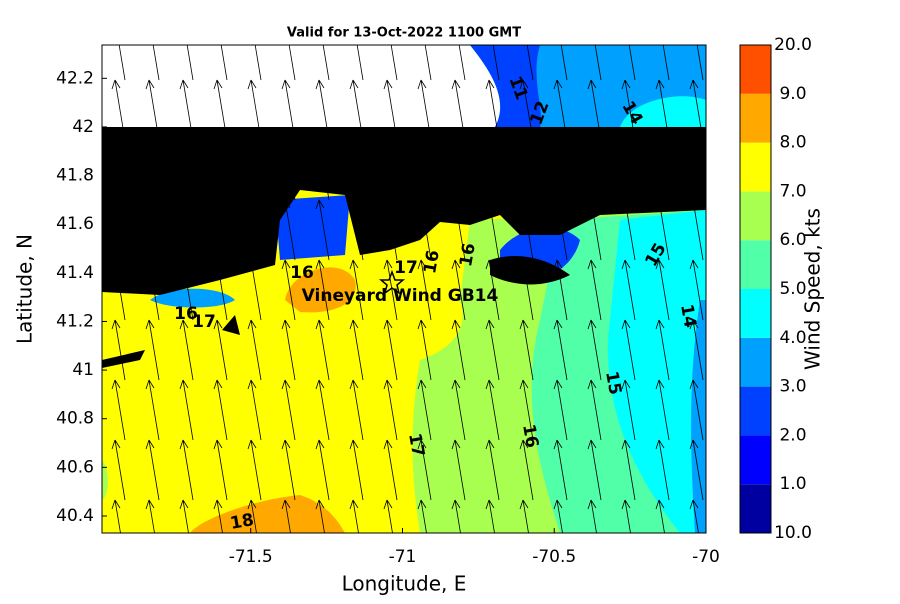 The width and height of the screenshot is (900, 604). Describe the element at coordinates (775, 289) in the screenshot. I see `colorbar: 10.0 1.0 2.0 3.0 4.0 5.0 6.0 7.0 8.0 9.0 20.0` at that location.